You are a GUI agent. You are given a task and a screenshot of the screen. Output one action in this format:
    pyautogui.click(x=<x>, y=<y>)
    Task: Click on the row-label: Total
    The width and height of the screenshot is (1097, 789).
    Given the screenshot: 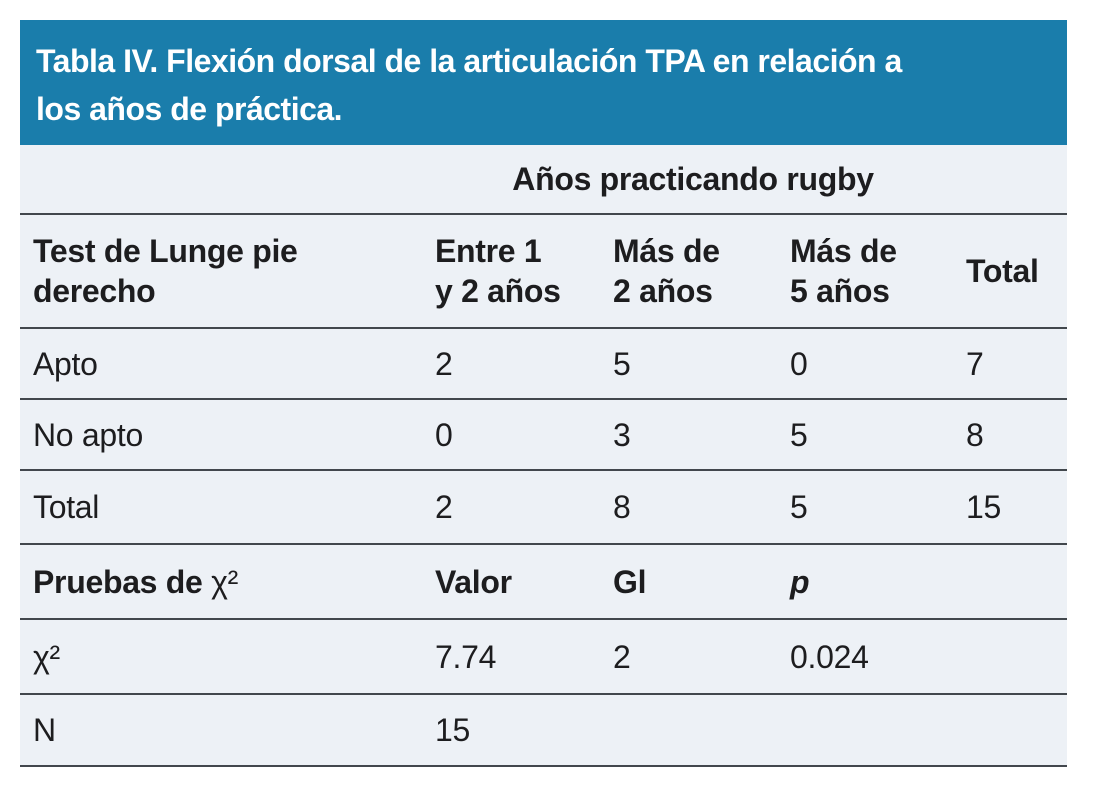 What is the action you would take?
    pyautogui.click(x=66, y=507)
    